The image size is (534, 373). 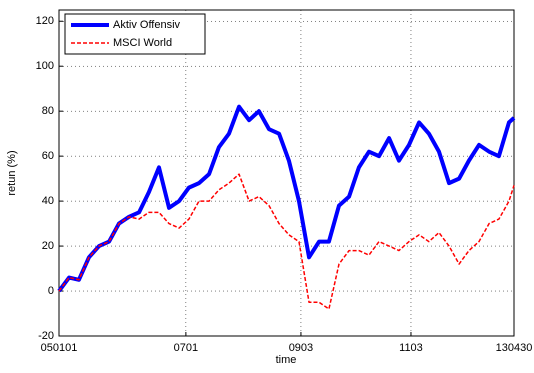 I want to click on y-tick-label: 20, so click(x=48, y=246).